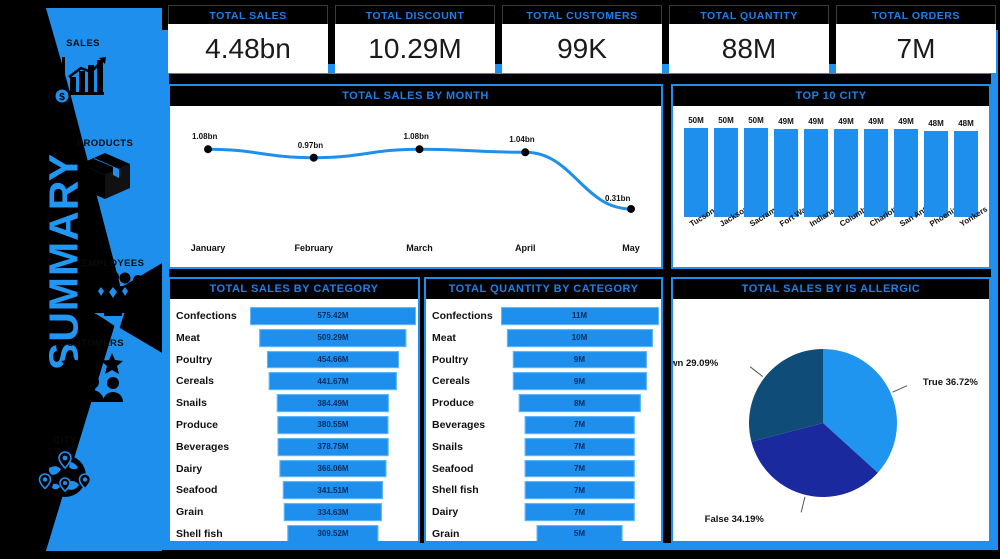 The width and height of the screenshot is (1000, 559). Describe the element at coordinates (96, 169) in the screenshot. I see `sidebar-item-products: PRODUCTS` at that location.